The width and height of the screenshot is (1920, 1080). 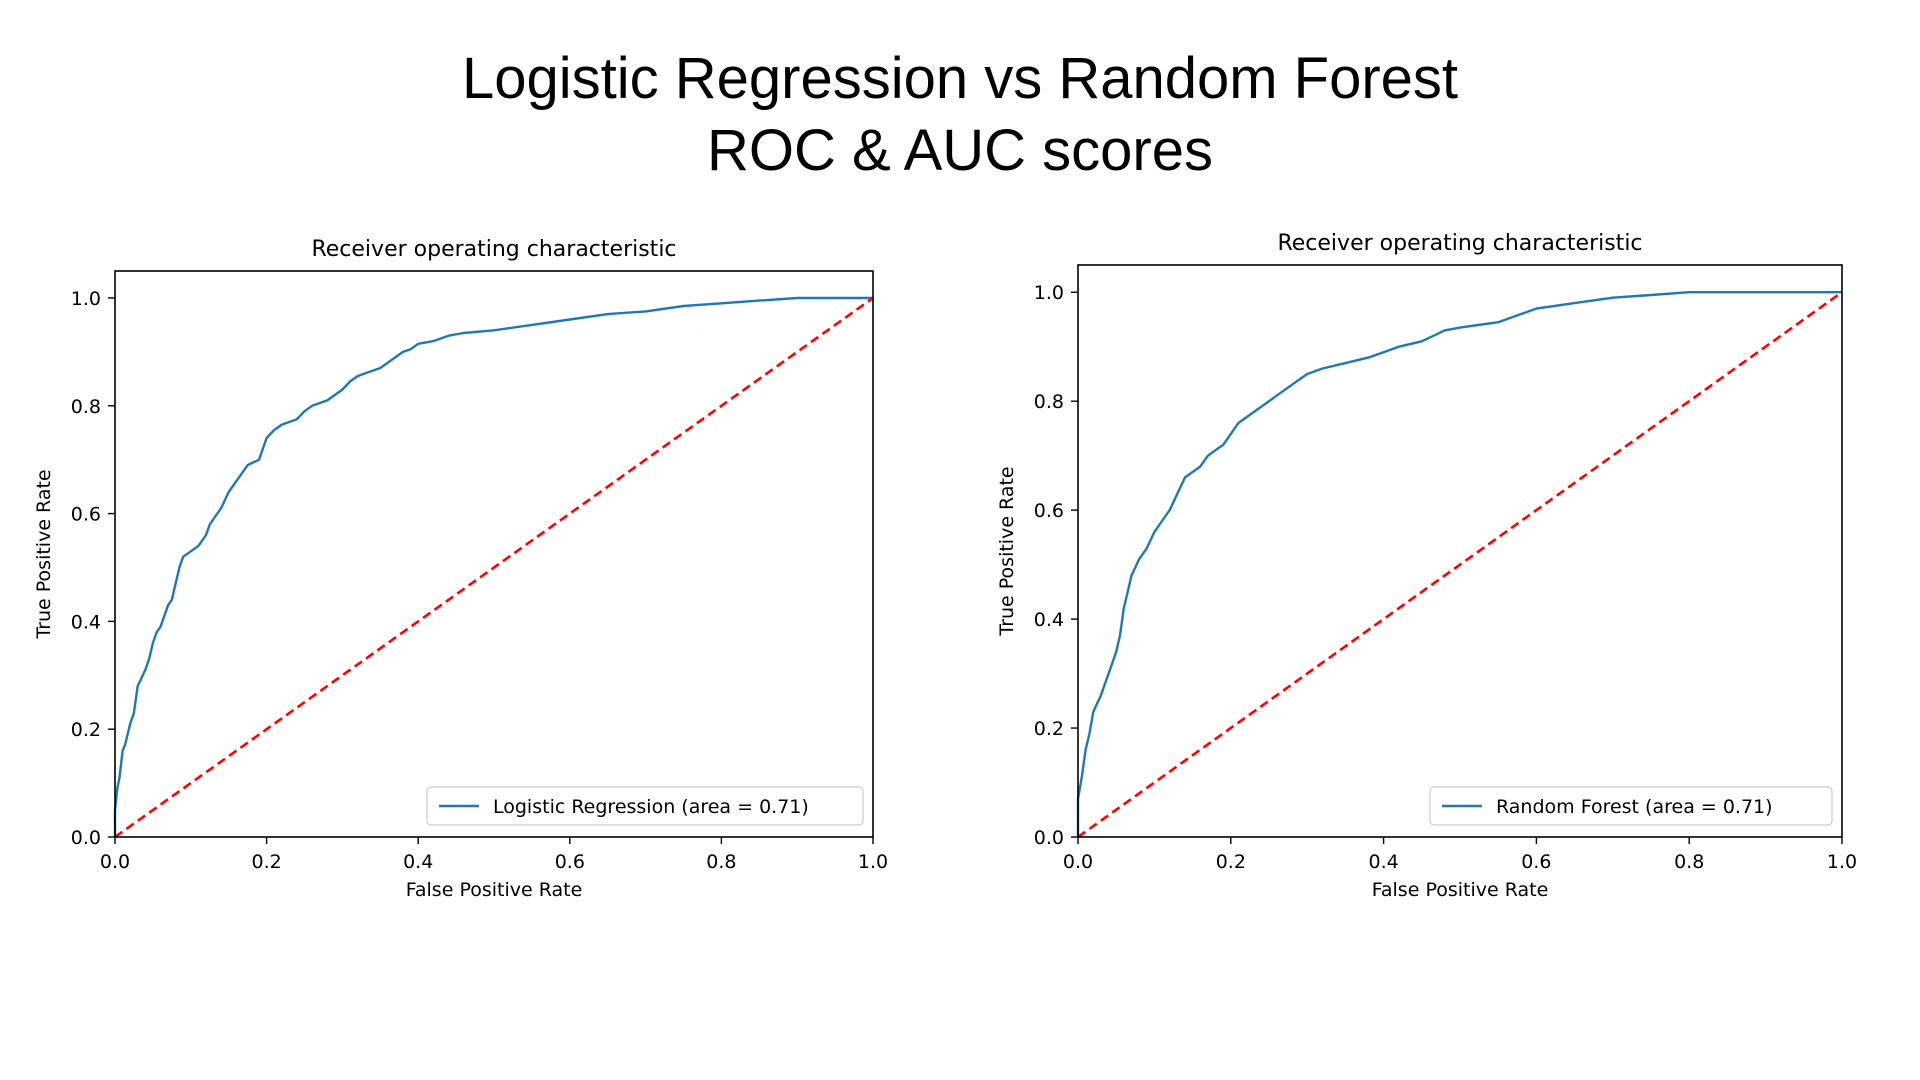 I want to click on slide-title-line1: Logistic Regression vs Random Forest, so click(x=960, y=78).